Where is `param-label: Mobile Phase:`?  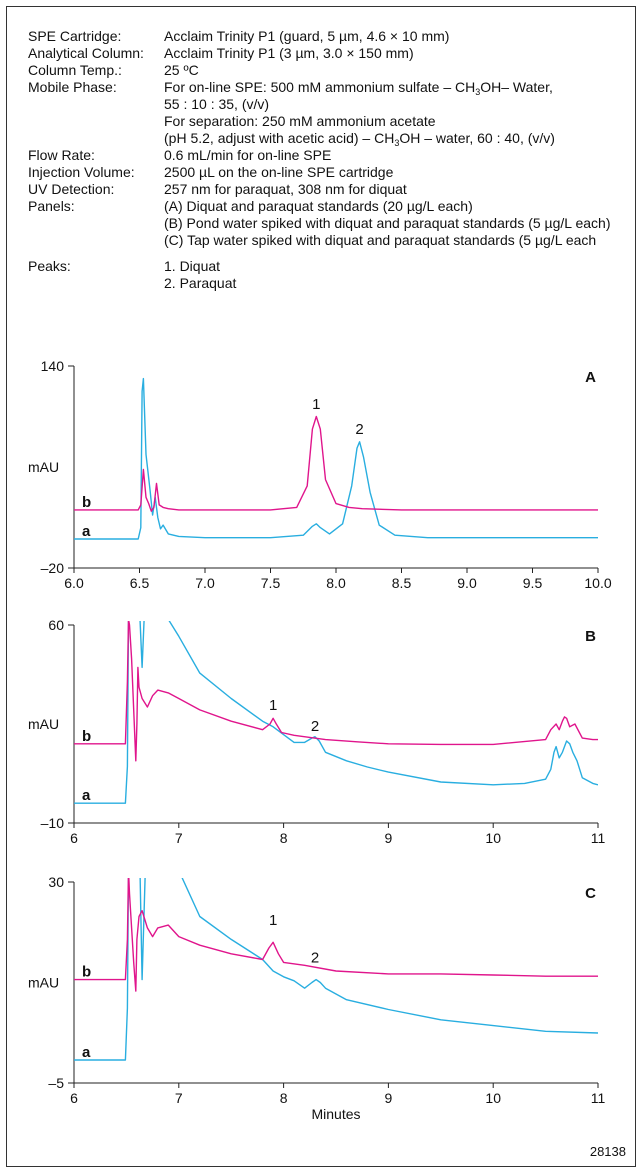
param-label: Mobile Phase: is located at coordinates (72, 87).